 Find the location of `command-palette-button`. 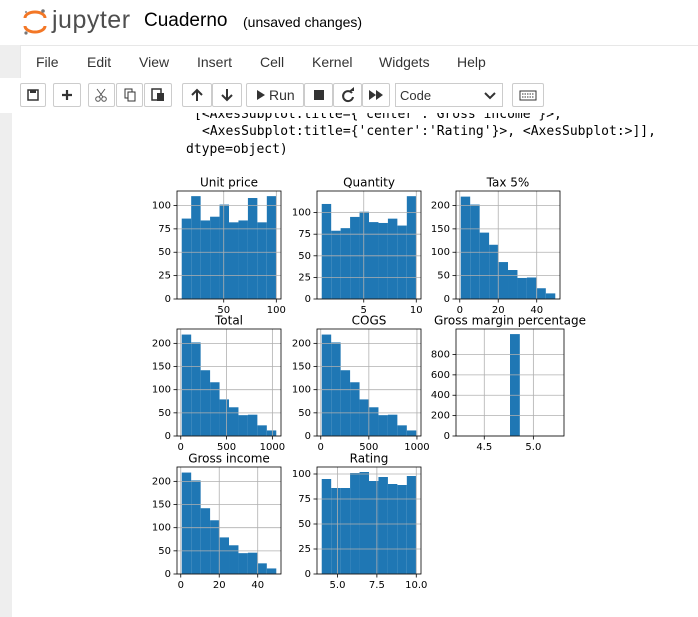

command-palette-button is located at coordinates (528, 95).